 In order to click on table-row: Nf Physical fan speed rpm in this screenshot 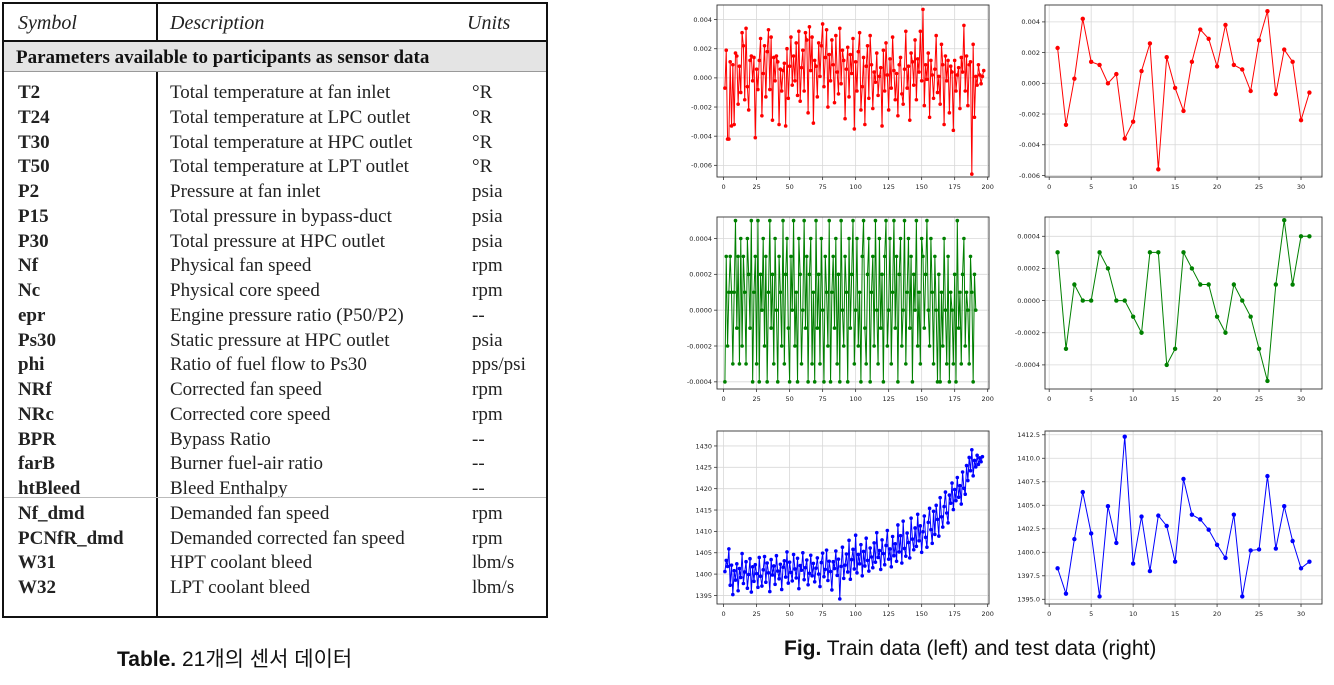, I will do `click(275, 267)`.